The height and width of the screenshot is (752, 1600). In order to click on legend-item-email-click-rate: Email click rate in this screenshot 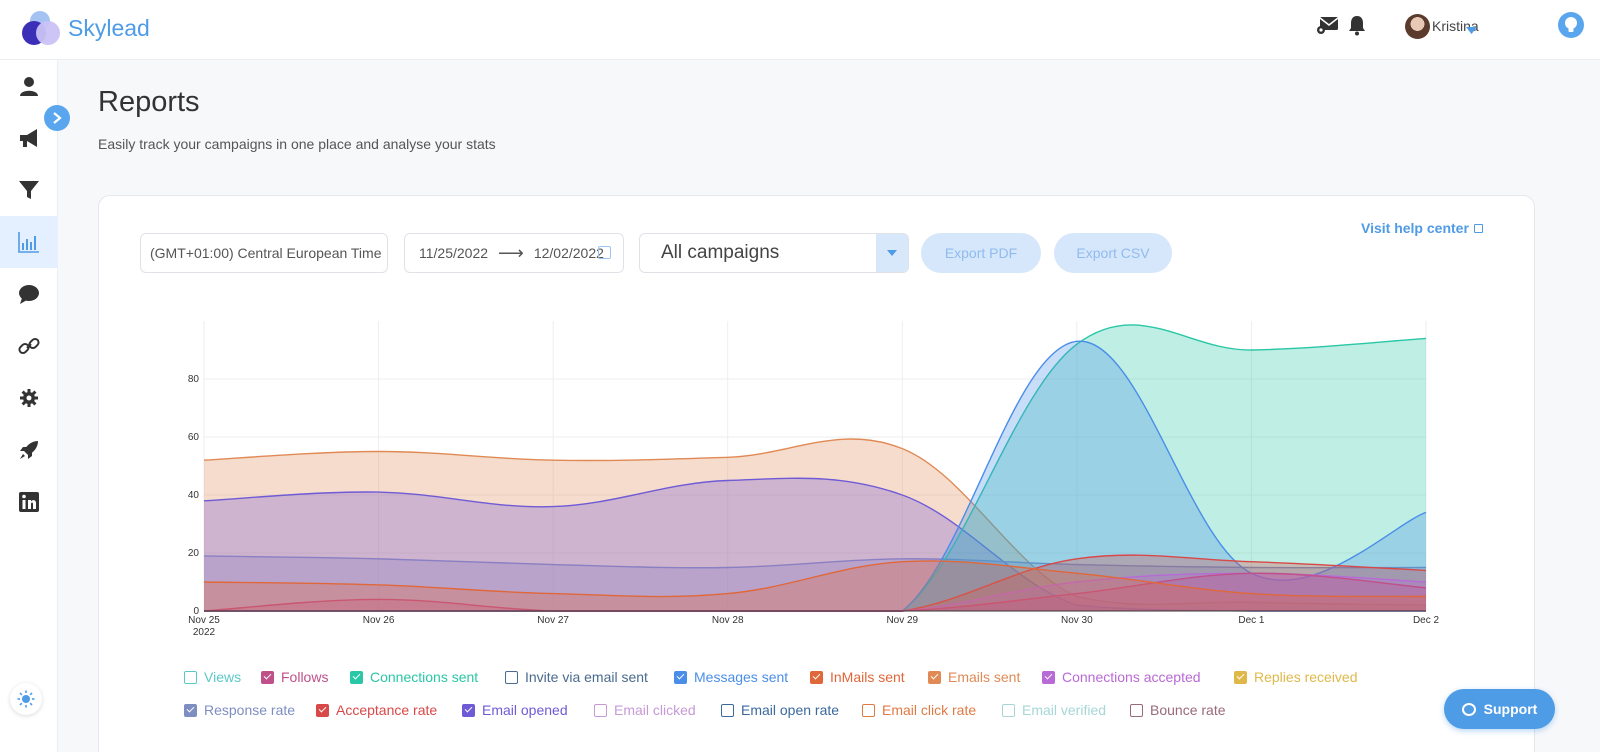, I will do `click(919, 710)`.